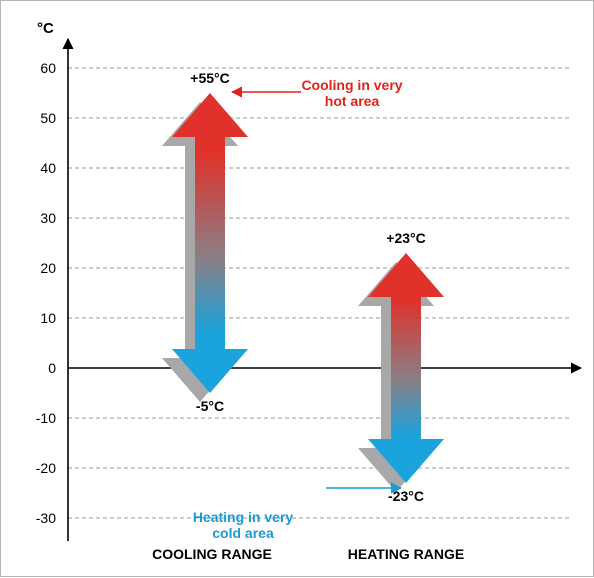  I want to click on y-tick-label: -30, so click(46, 518).